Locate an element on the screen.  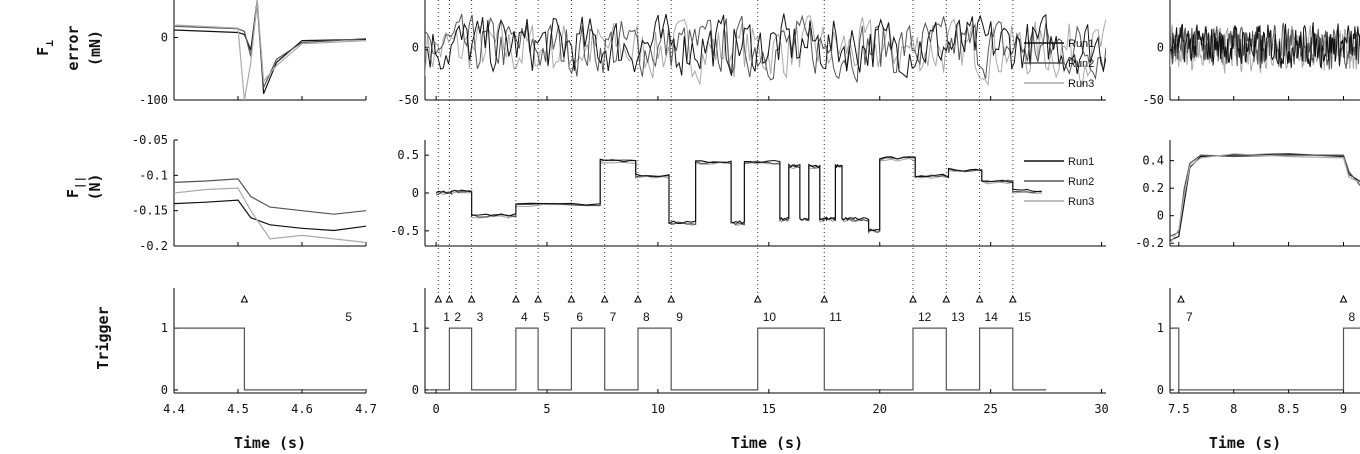
x-tick-label: 4.7 is located at coordinates (366, 409).